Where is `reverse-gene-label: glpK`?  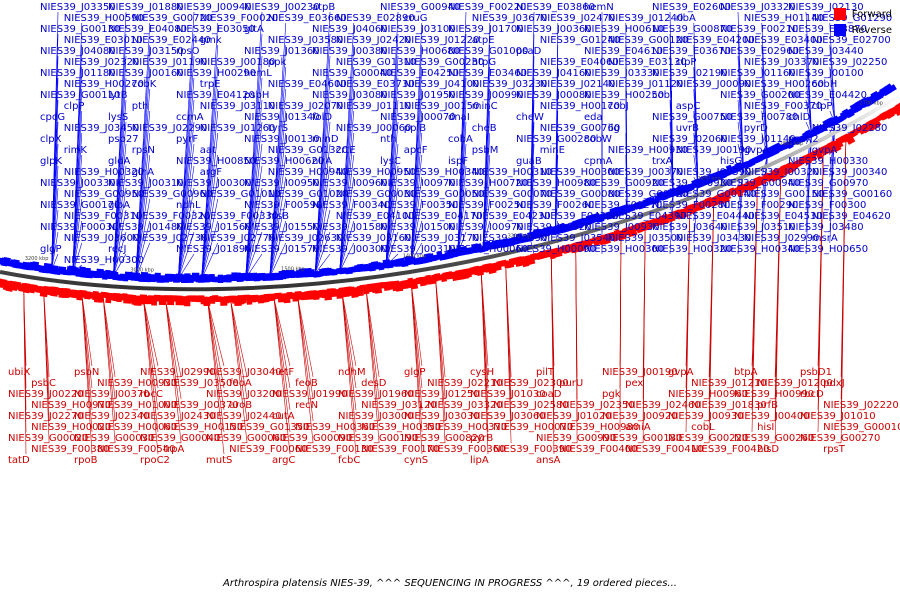 reverse-gene-label: glpK is located at coordinates (51, 161).